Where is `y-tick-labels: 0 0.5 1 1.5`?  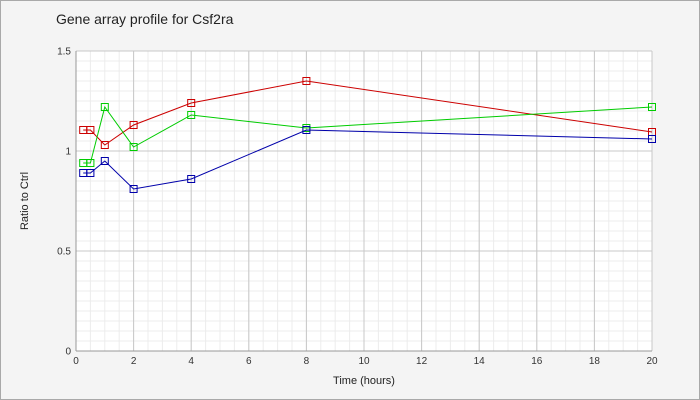 y-tick-labels: 0 0.5 1 1.5 is located at coordinates (64, 202).